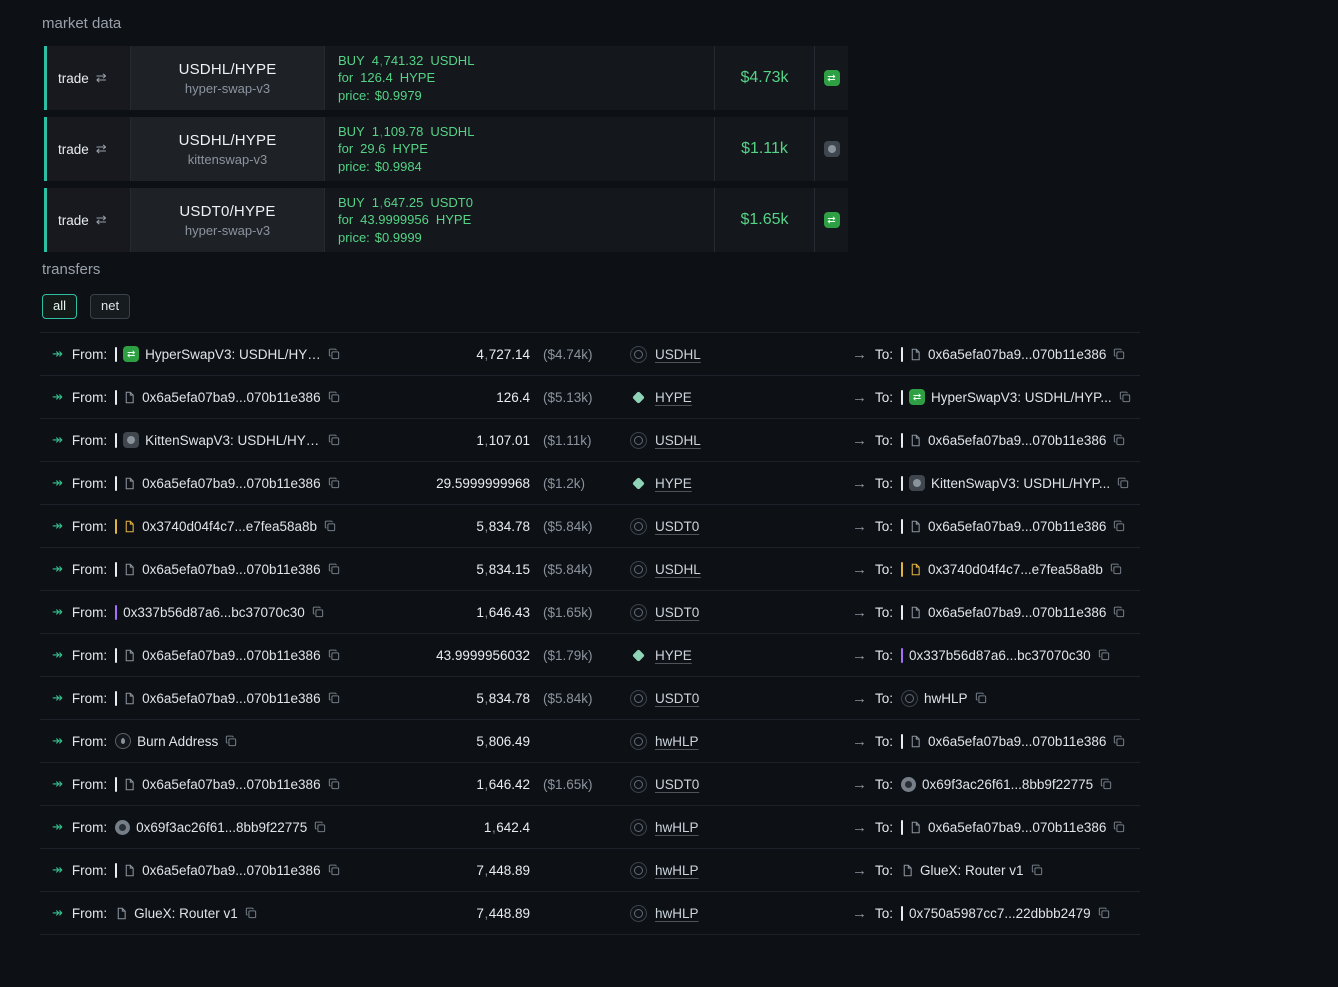  What do you see at coordinates (741, 440) in the screenshot?
I see `token-cell: USDHL` at bounding box center [741, 440].